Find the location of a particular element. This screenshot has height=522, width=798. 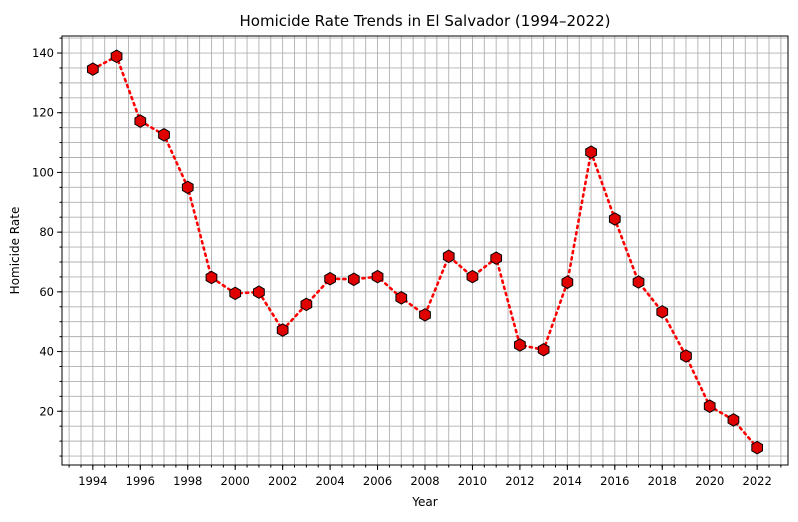

x-tick-label: 2018 is located at coordinates (662, 481).